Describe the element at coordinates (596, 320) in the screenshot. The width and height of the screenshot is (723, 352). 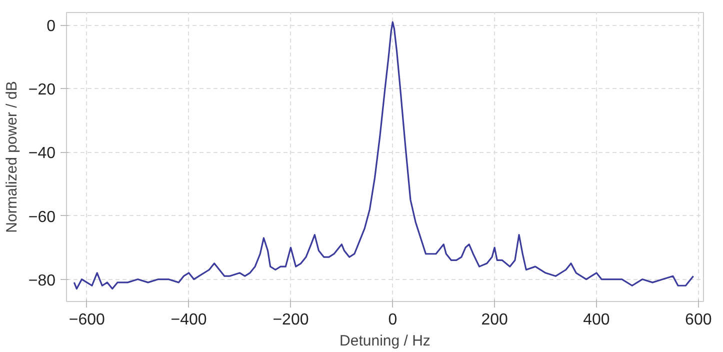
I see `x-tick-label: 400` at that location.